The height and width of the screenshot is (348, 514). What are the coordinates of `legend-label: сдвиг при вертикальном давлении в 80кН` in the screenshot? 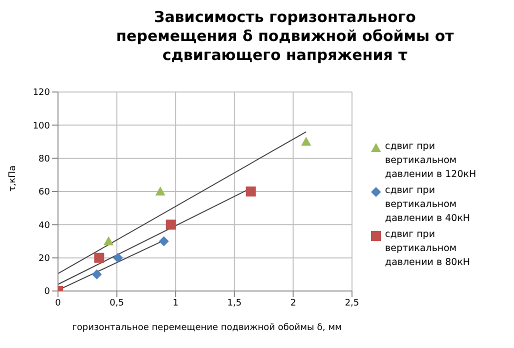 It's located at (428, 249).